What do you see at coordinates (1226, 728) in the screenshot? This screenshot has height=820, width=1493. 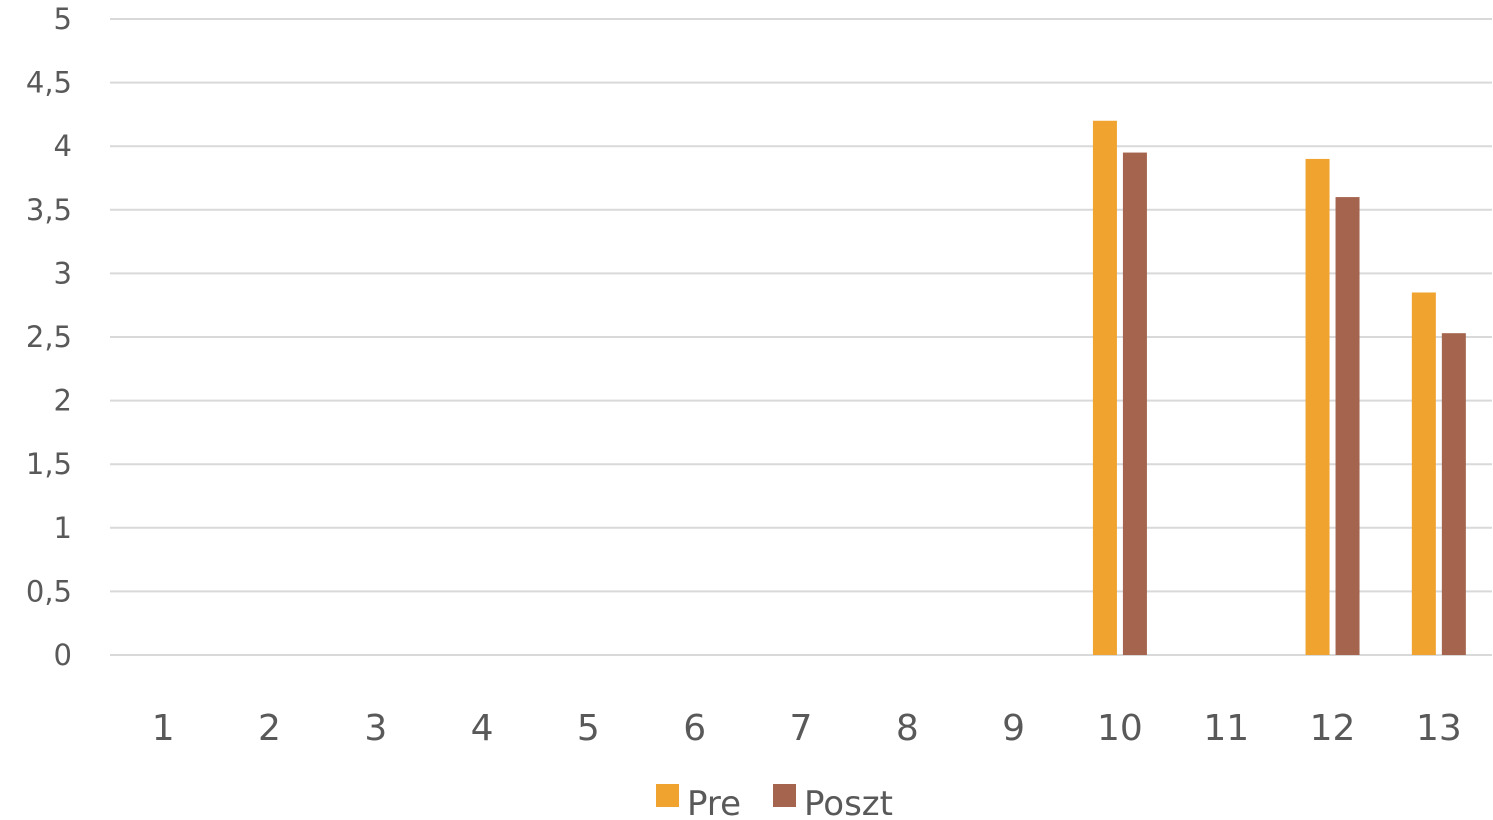 I see `x-tick-label: 11` at bounding box center [1226, 728].